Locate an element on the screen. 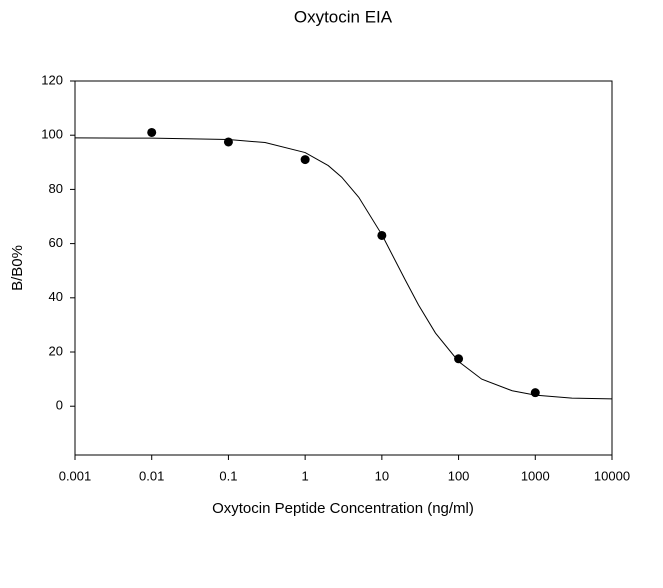 This screenshot has width=663, height=588. x-tick-label: 1 is located at coordinates (305, 475).